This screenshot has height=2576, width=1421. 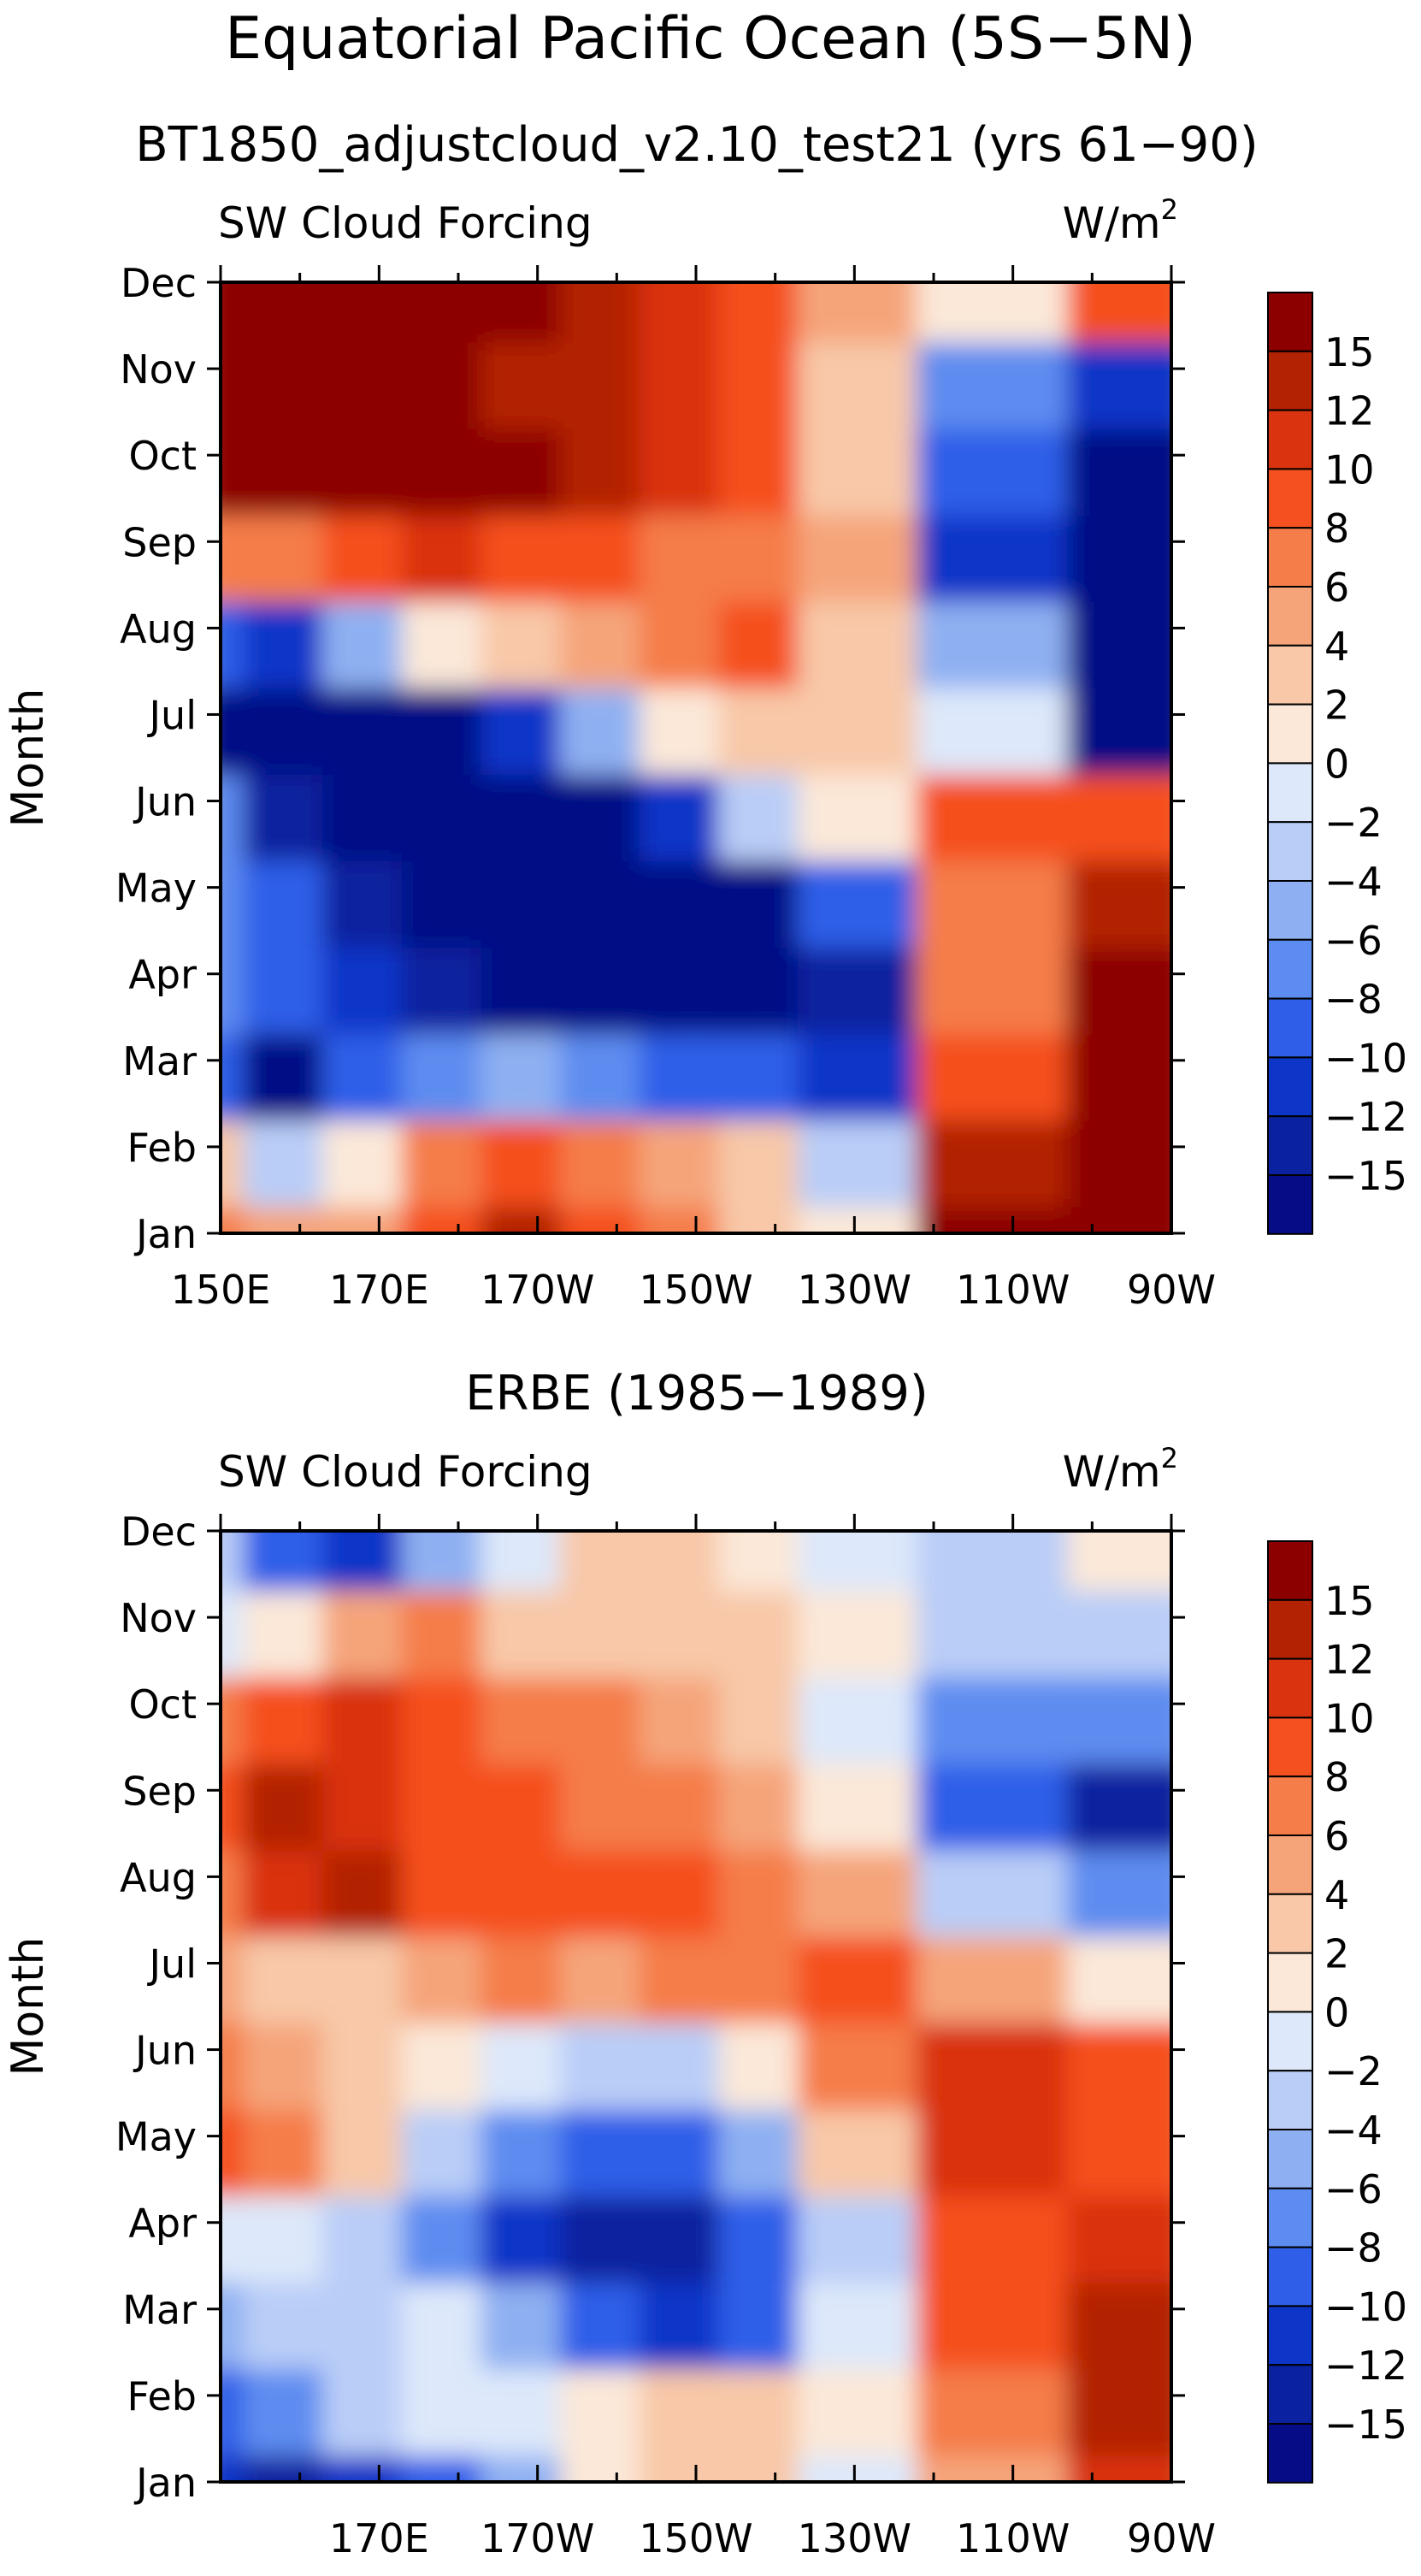 What do you see at coordinates (162, 2224) in the screenshot?
I see `y-tick-label: Apr` at bounding box center [162, 2224].